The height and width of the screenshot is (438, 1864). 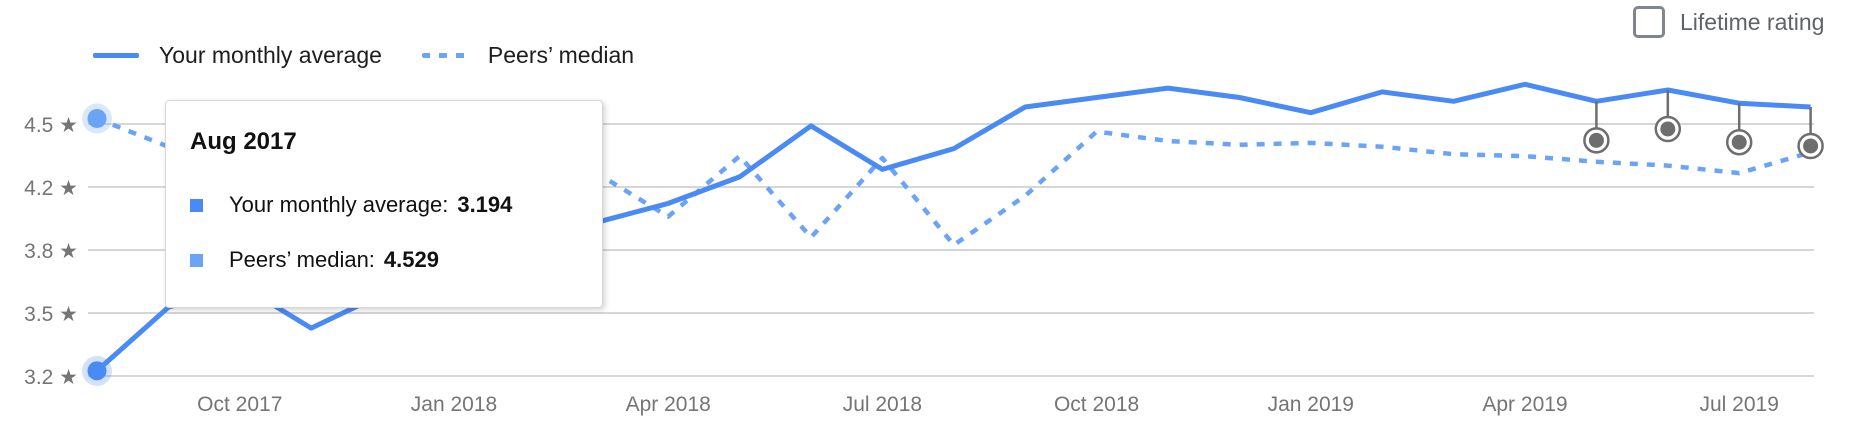 I want to click on x-axis-label: Jul 2018, so click(x=882, y=404).